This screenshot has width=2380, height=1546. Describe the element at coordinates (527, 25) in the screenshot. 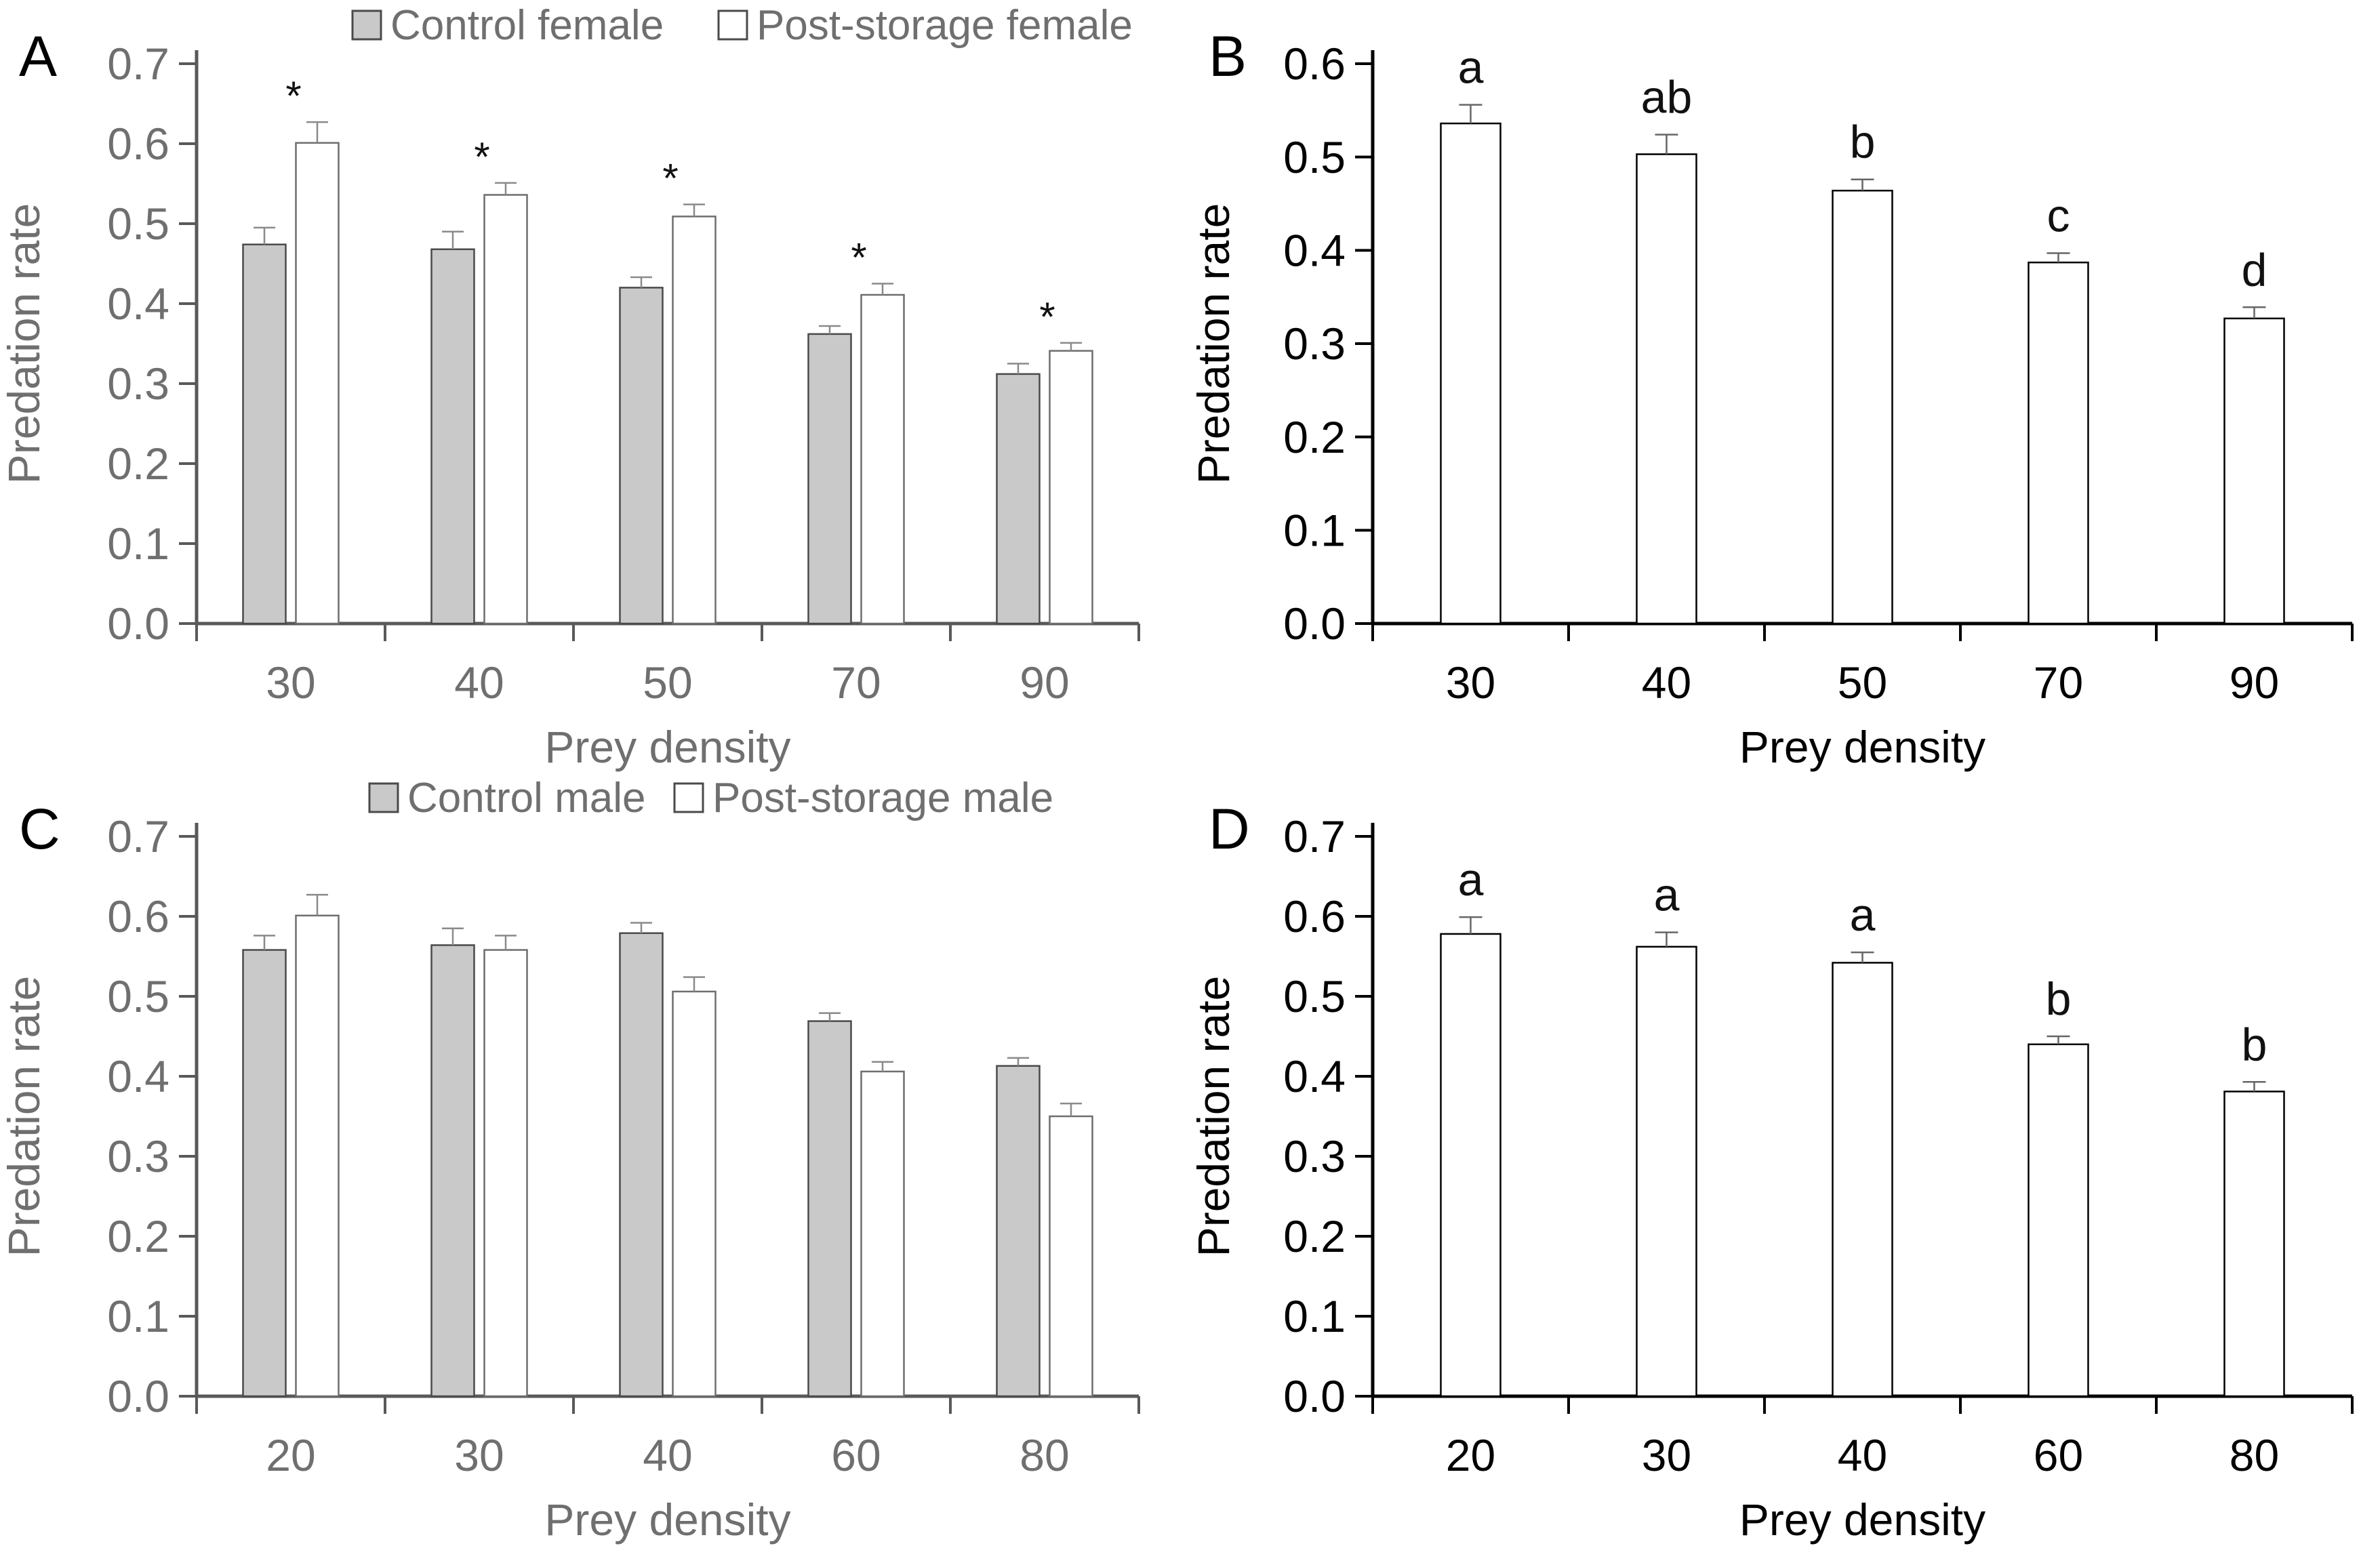

I see `legend-label: Control female` at that location.